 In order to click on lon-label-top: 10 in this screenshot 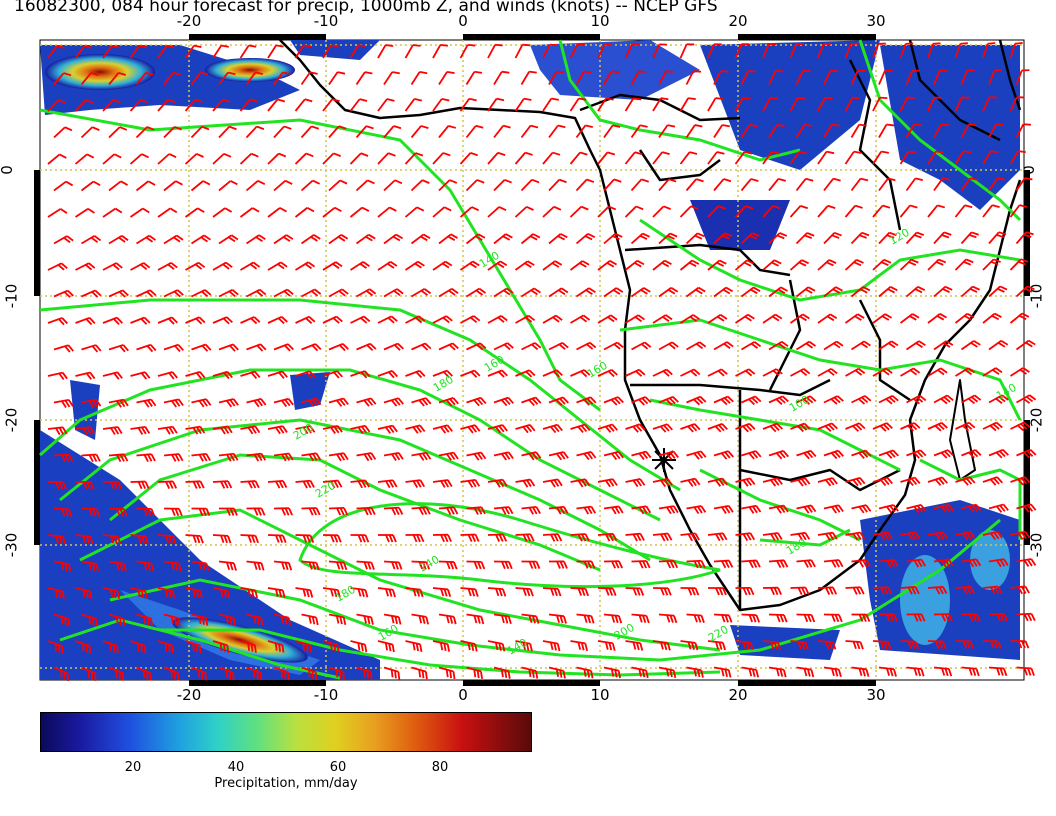, I will do `click(600, 21)`.